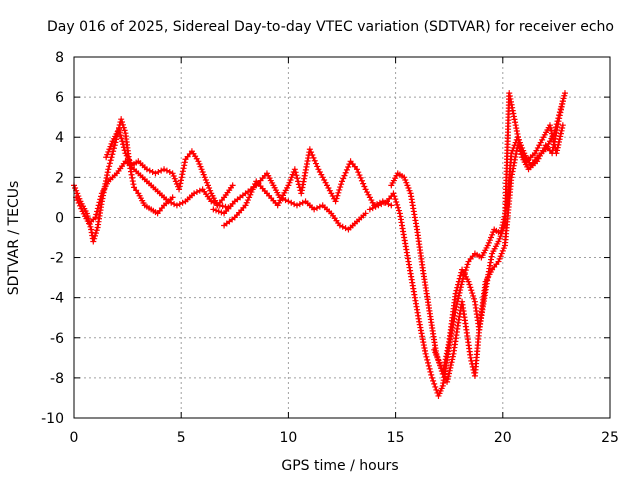 This screenshot has height=480, width=640. What do you see at coordinates (59, 138) in the screenshot?
I see `y-tick-label: 4` at bounding box center [59, 138].